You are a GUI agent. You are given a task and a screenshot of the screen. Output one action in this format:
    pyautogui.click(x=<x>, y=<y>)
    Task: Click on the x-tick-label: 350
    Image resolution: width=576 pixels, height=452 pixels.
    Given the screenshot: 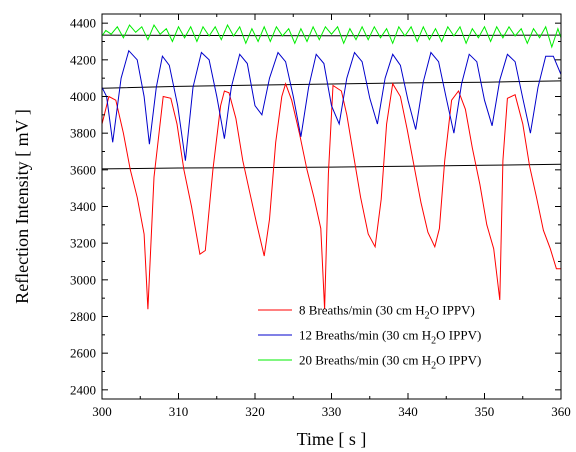 What is the action you would take?
    pyautogui.click(x=485, y=411)
    